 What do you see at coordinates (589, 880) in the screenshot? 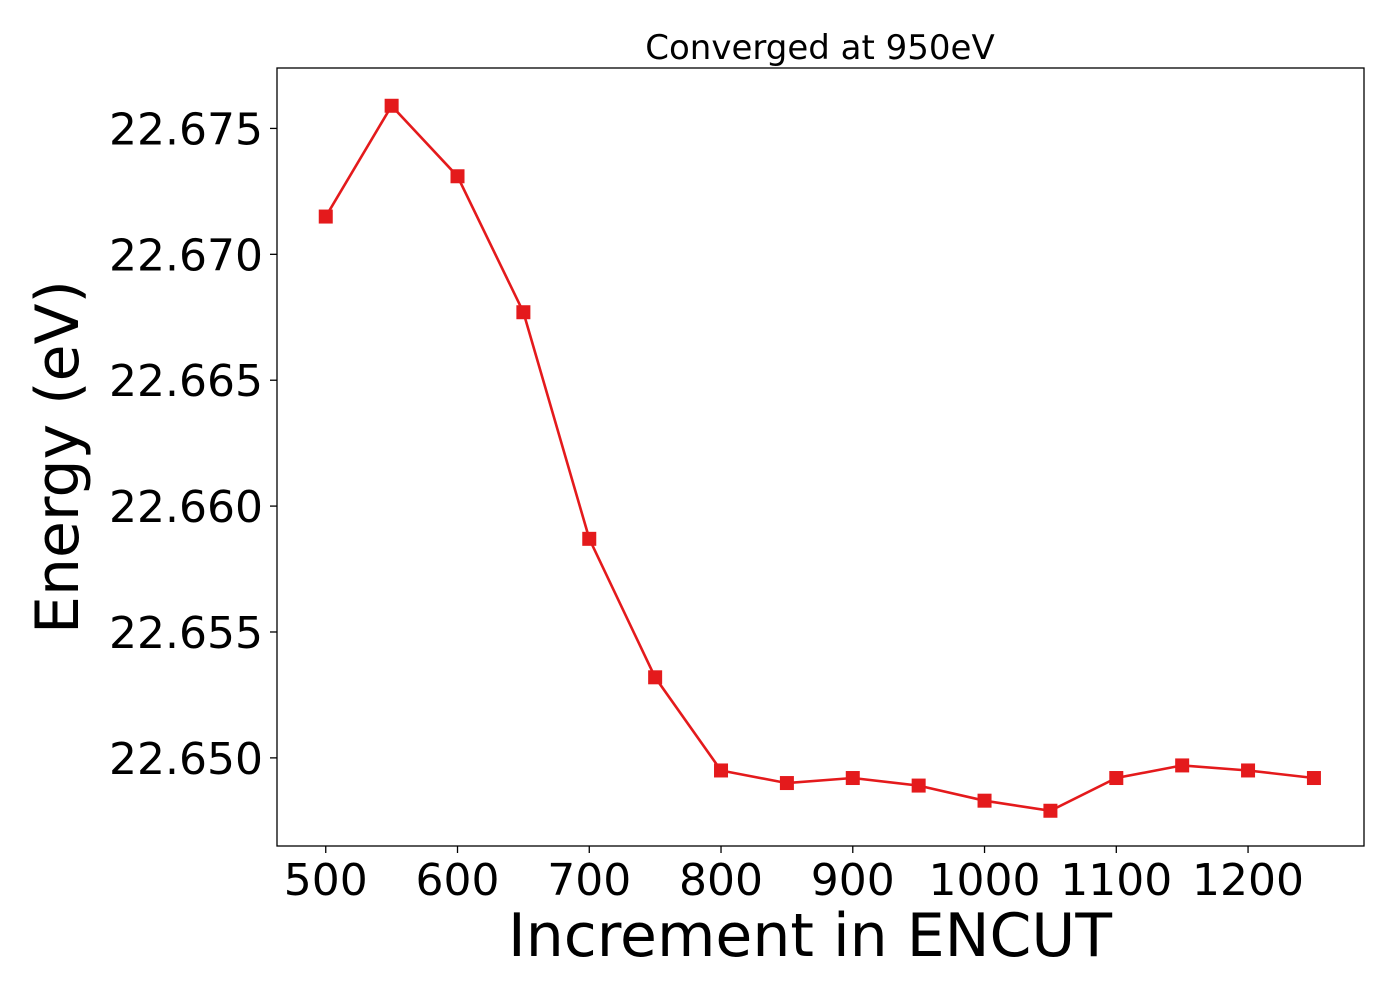
I see `x-tick-label: 700` at bounding box center [589, 880].